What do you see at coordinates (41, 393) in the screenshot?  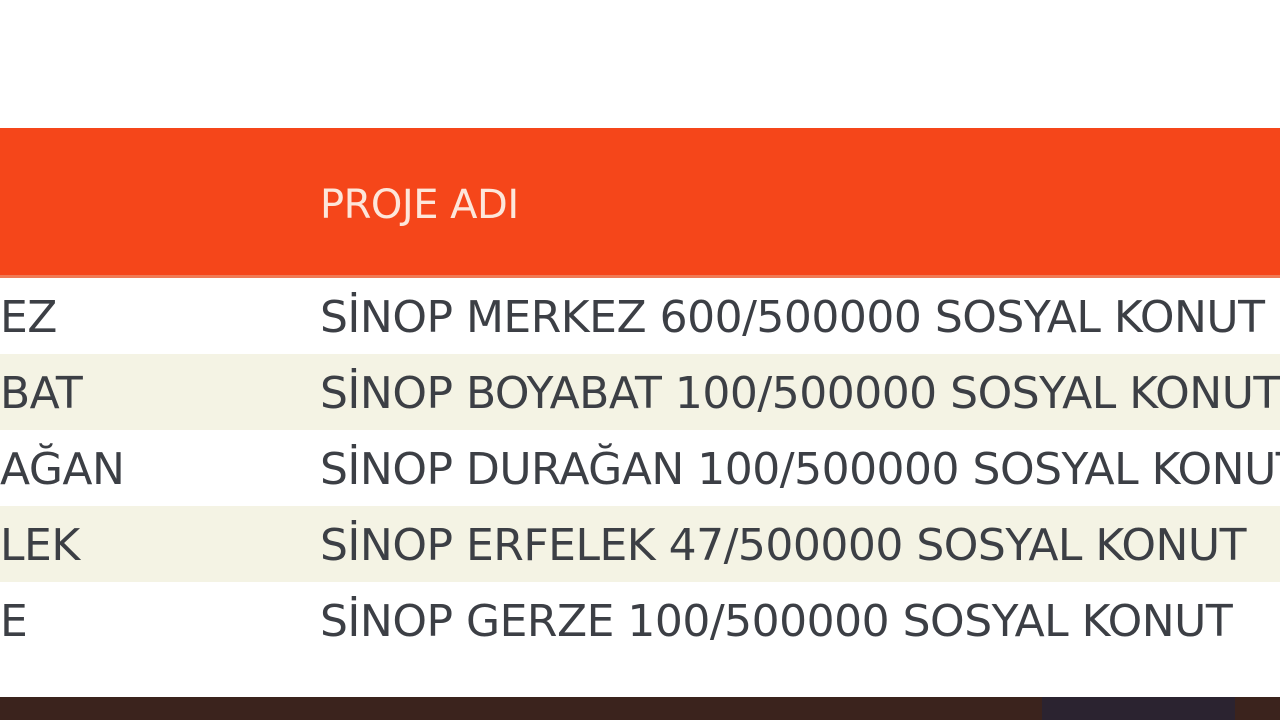 I see `district-cell: BAT` at bounding box center [41, 393].